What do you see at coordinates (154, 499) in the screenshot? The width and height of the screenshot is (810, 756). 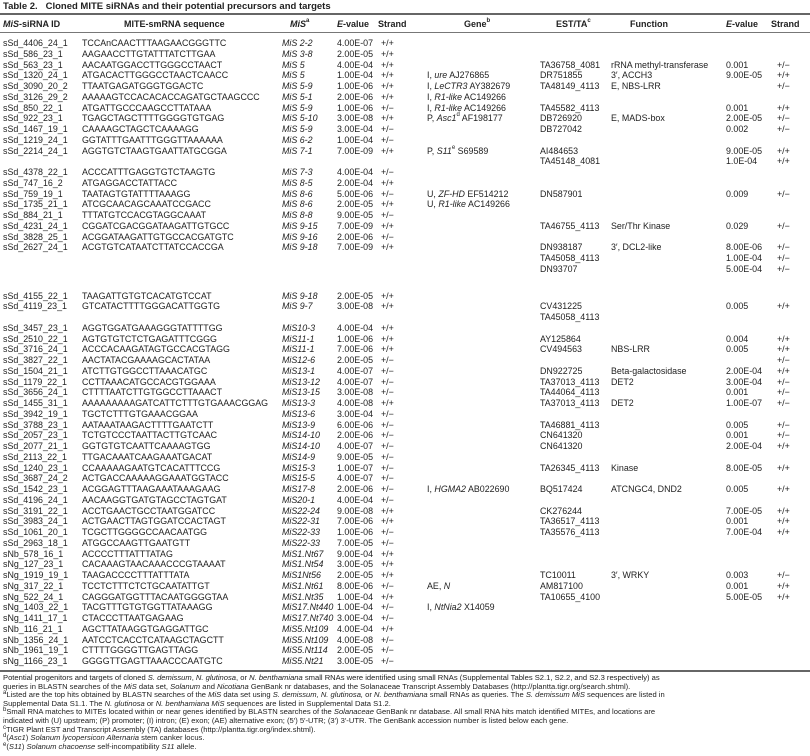 I see `cell-seq: AACAAGGTGATGTAGCCTAGTGAT` at bounding box center [154, 499].